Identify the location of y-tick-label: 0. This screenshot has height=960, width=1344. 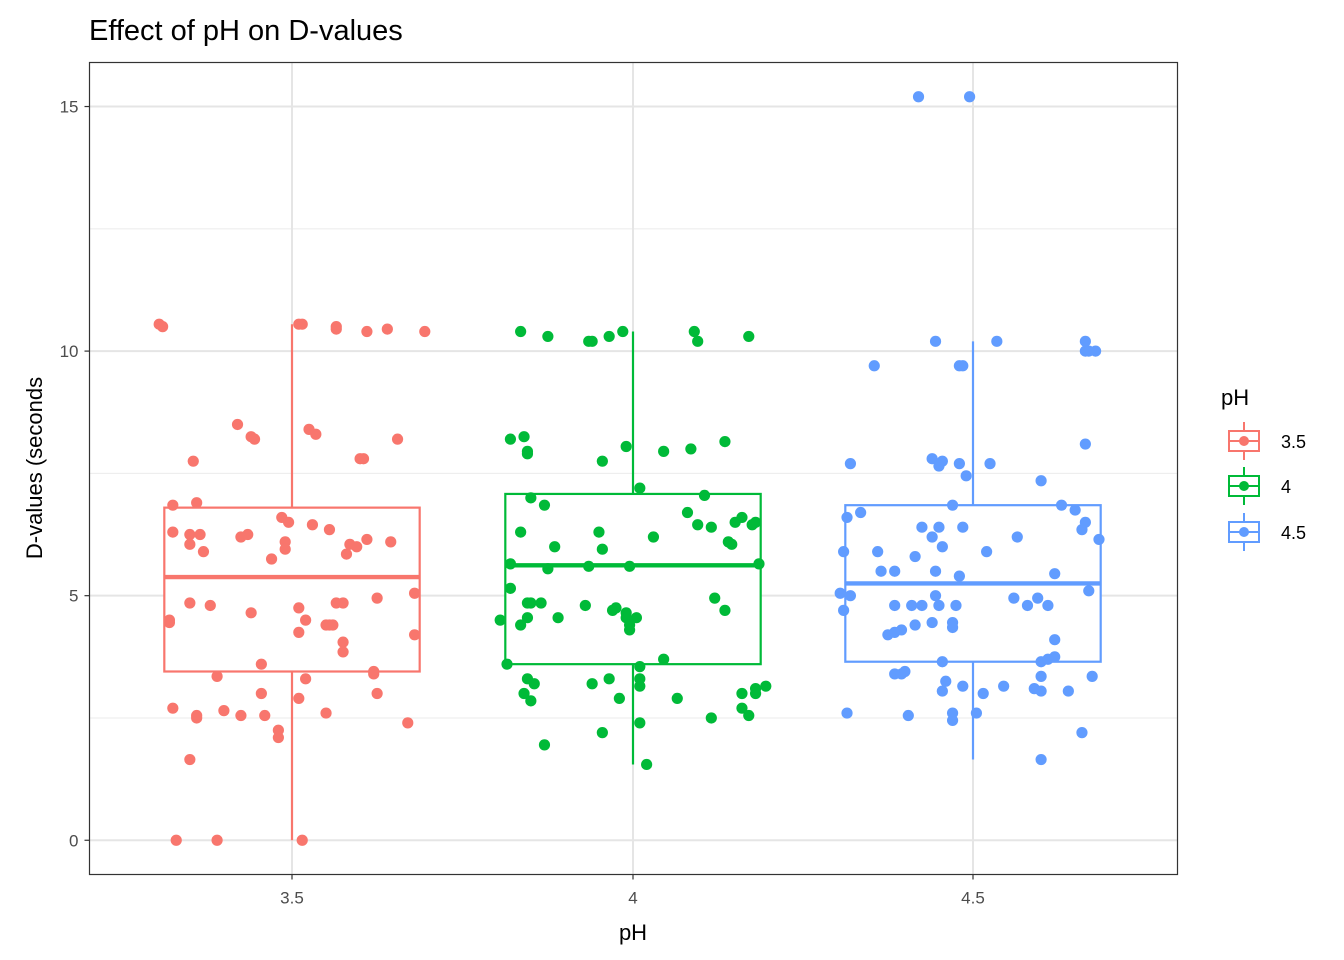
(73, 840).